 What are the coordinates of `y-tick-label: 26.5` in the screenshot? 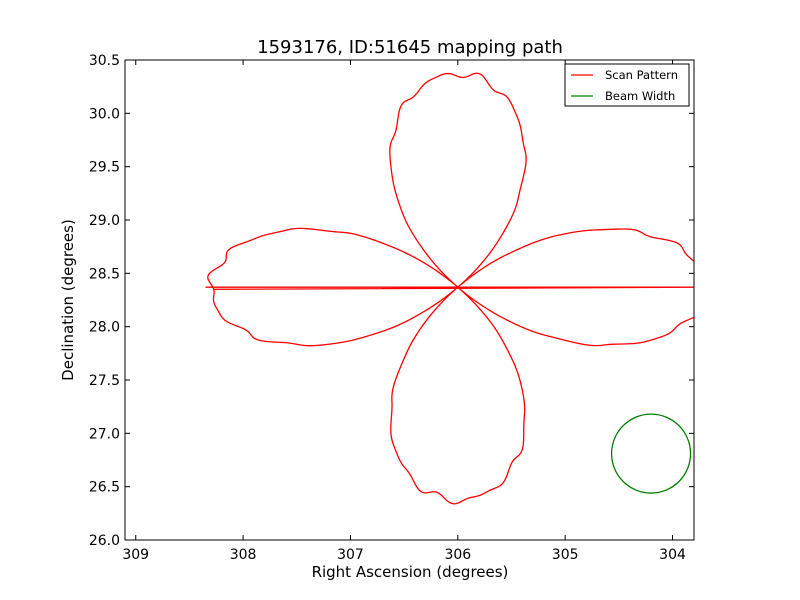 It's located at (104, 488).